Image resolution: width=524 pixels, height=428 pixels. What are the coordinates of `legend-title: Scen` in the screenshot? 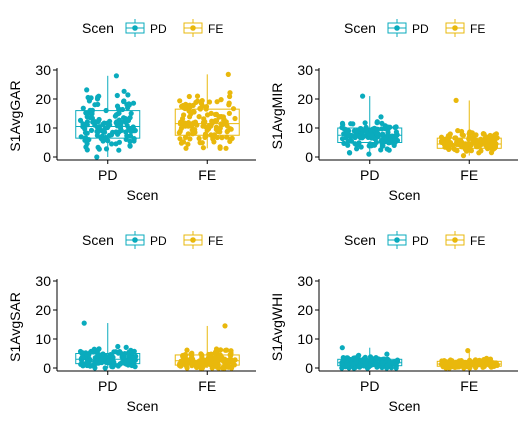 It's located at (360, 240).